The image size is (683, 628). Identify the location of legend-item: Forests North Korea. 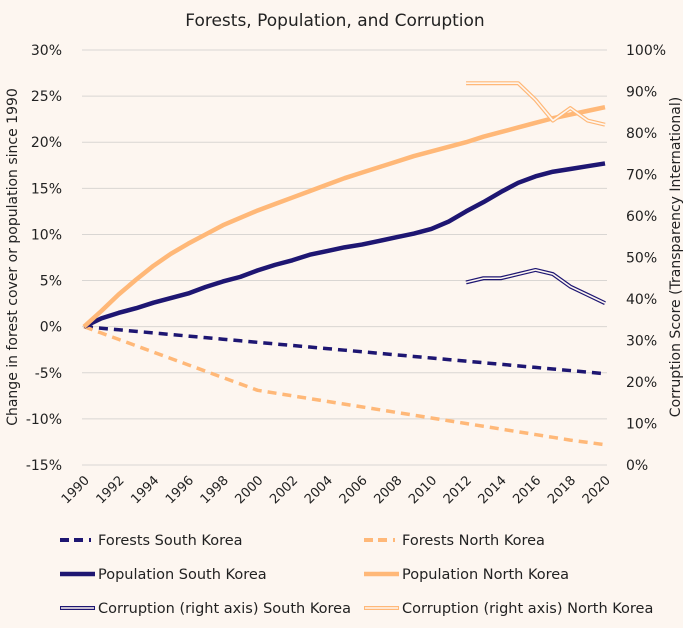
(454, 541).